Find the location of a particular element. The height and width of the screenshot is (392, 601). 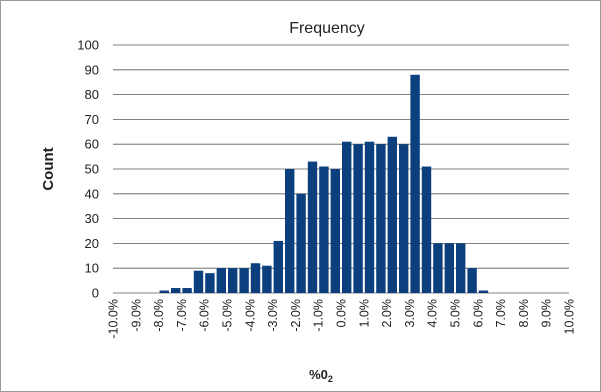

y-tick-label: 60 is located at coordinates (92, 144).